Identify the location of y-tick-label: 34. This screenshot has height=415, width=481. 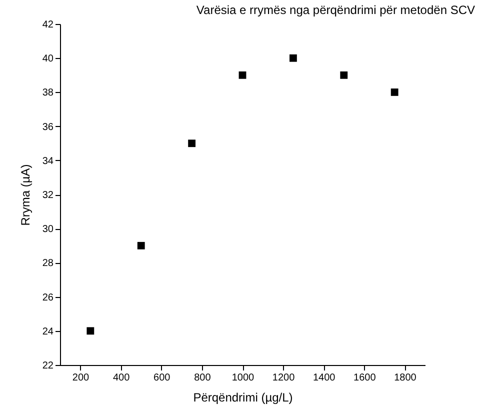
(48, 161).